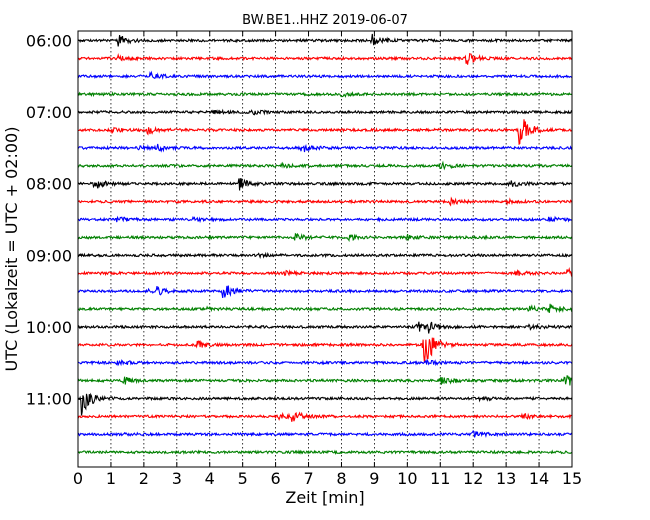  What do you see at coordinates (539, 478) in the screenshot?
I see `x-tick-label-14: 14` at bounding box center [539, 478].